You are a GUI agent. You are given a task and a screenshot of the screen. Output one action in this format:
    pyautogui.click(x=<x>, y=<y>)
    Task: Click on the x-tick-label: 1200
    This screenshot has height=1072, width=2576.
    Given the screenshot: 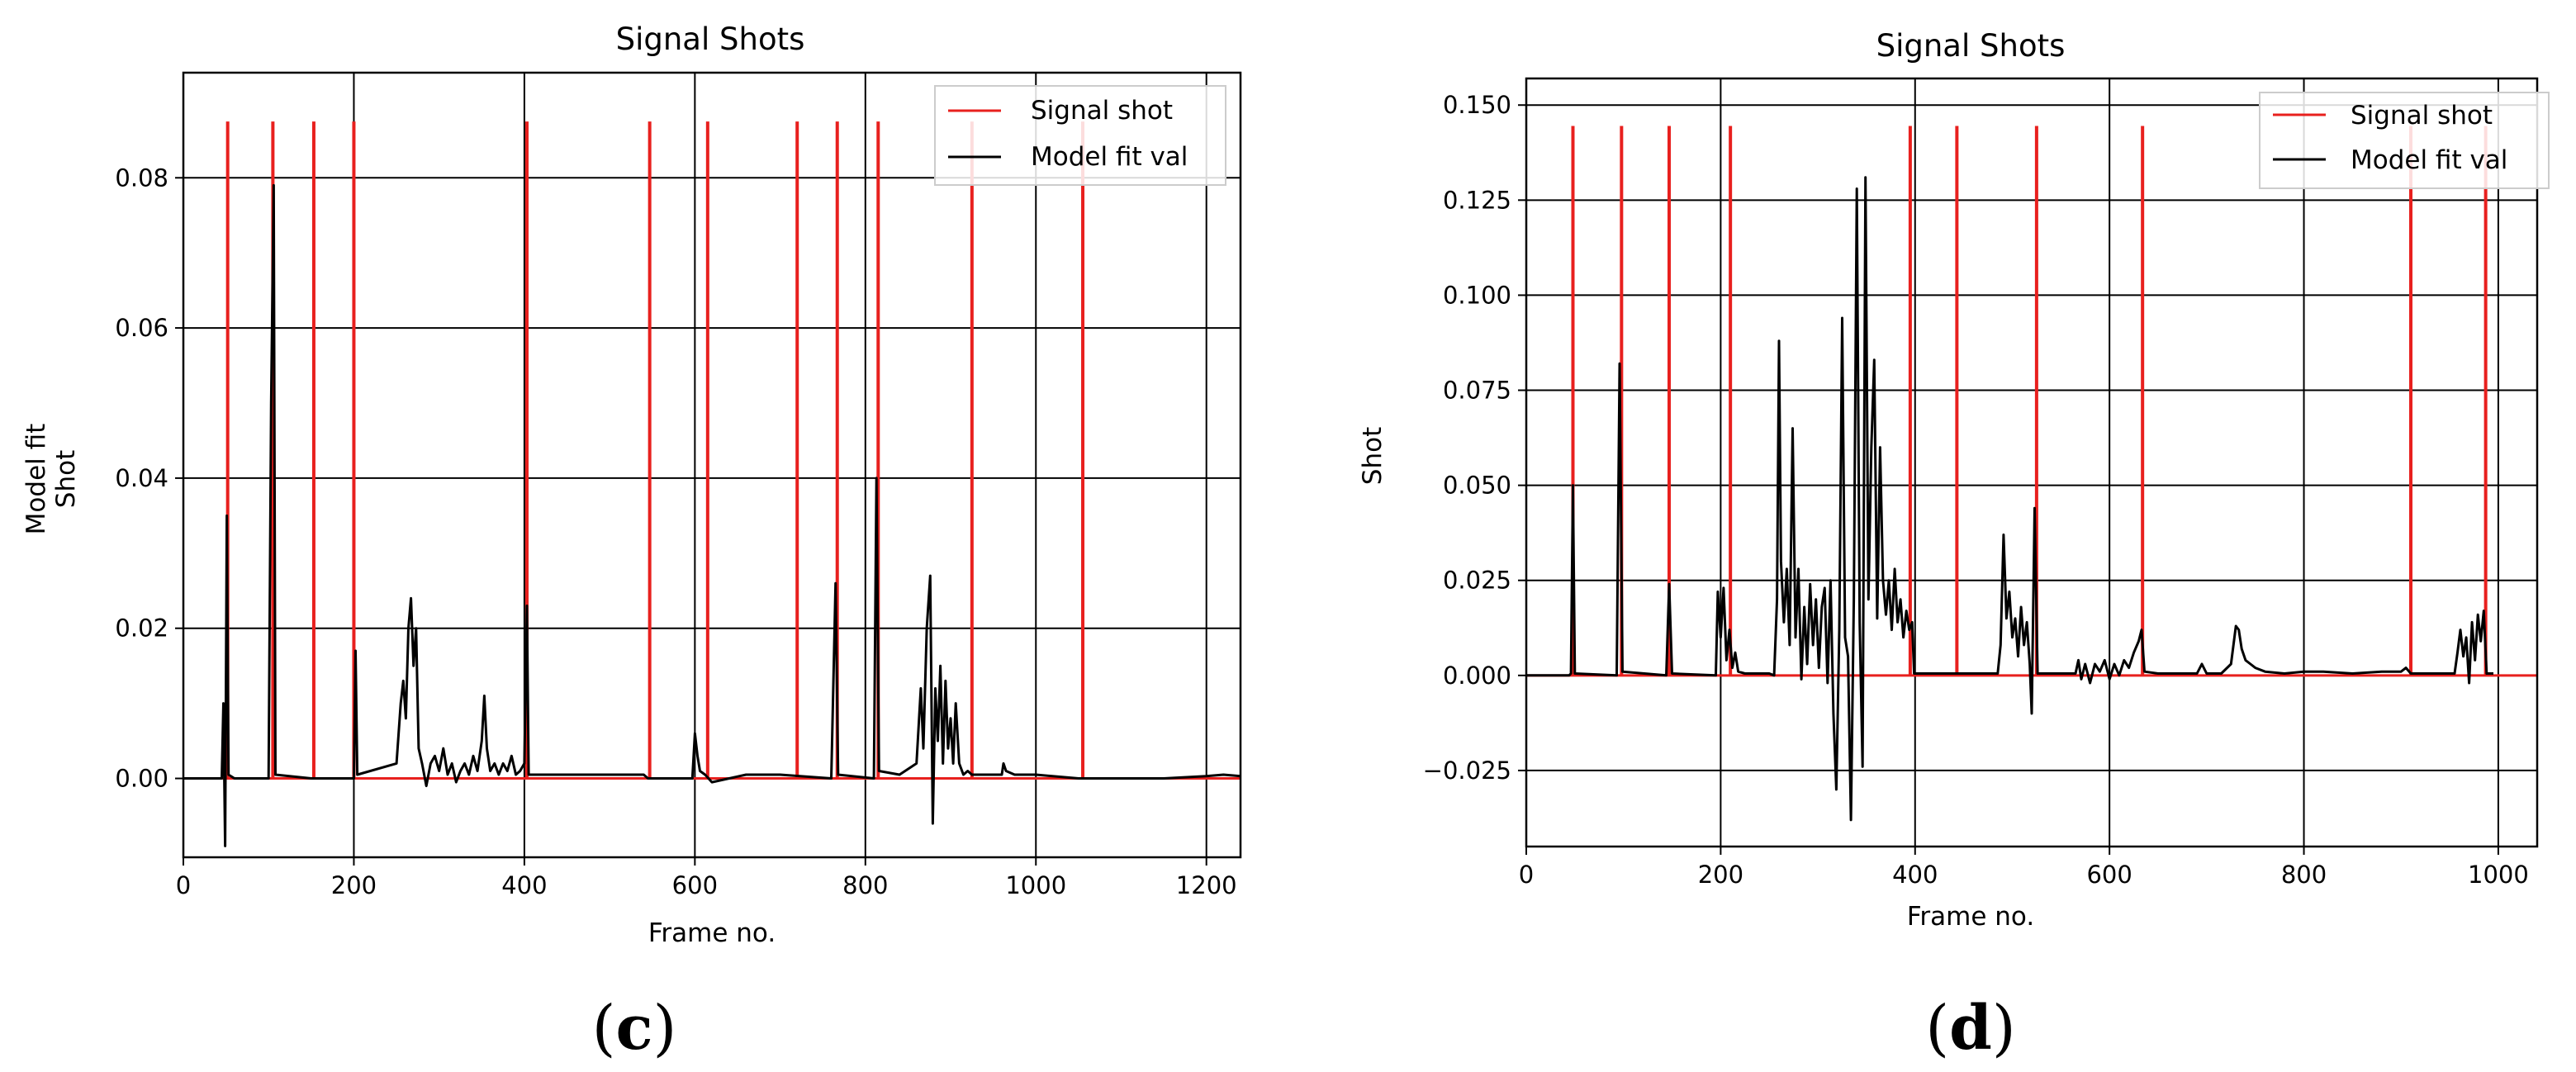 What is the action you would take?
    pyautogui.click(x=1206, y=885)
    